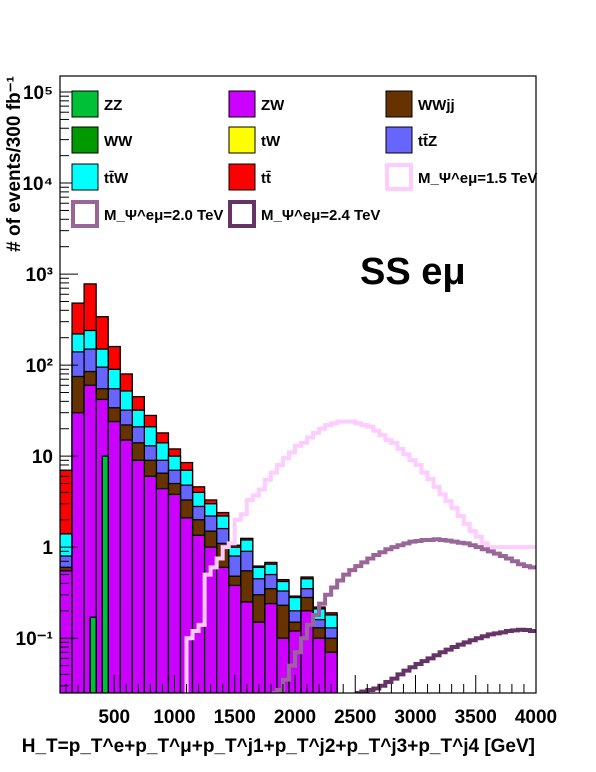 The height and width of the screenshot is (772, 596). I want to click on legend-entry: tt̄W, so click(100, 177).